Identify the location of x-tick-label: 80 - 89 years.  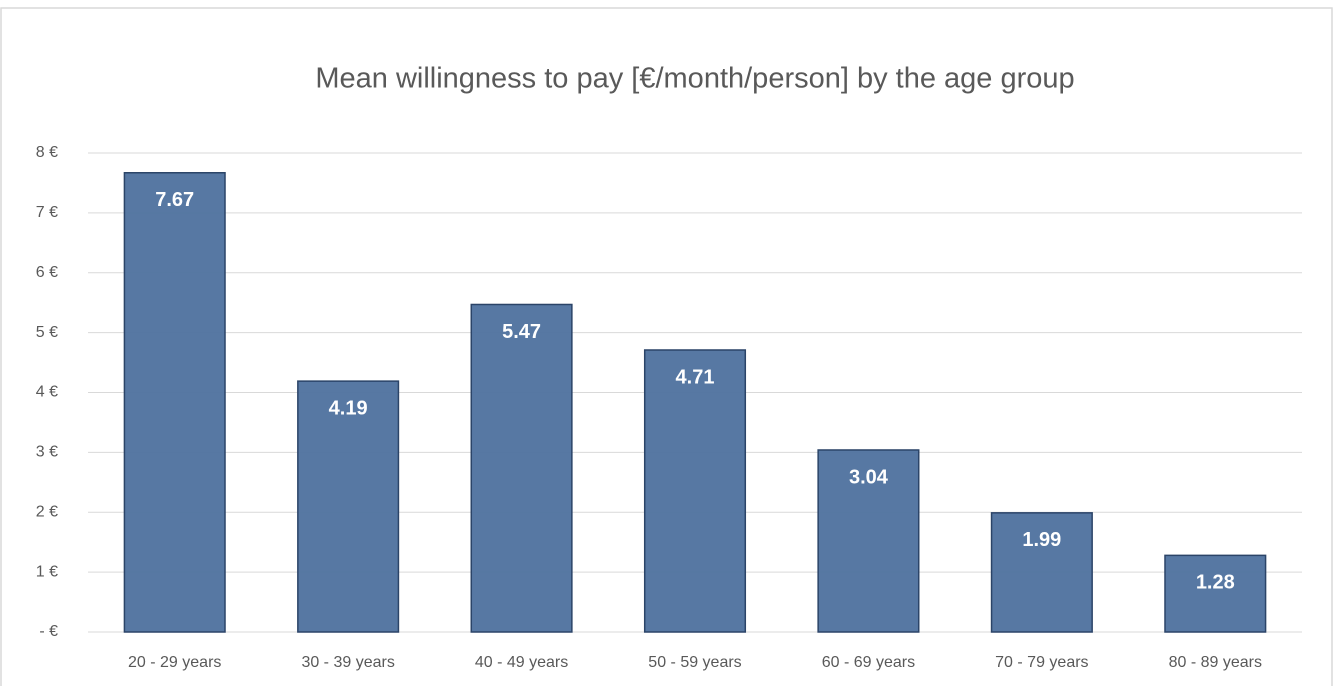
(1215, 662).